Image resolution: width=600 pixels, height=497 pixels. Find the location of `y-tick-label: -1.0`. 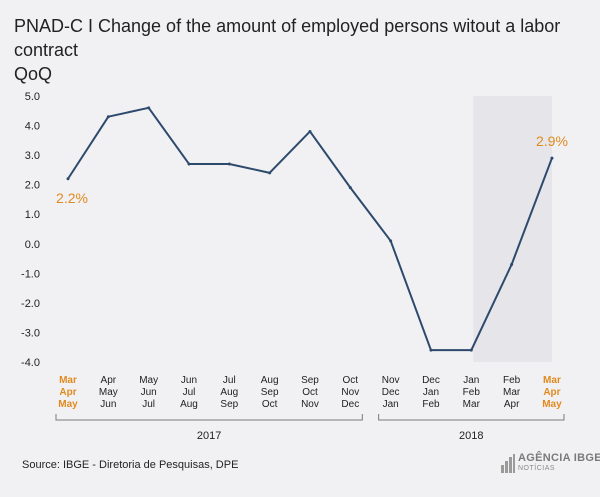

y-tick-label: -1.0 is located at coordinates (30, 274).